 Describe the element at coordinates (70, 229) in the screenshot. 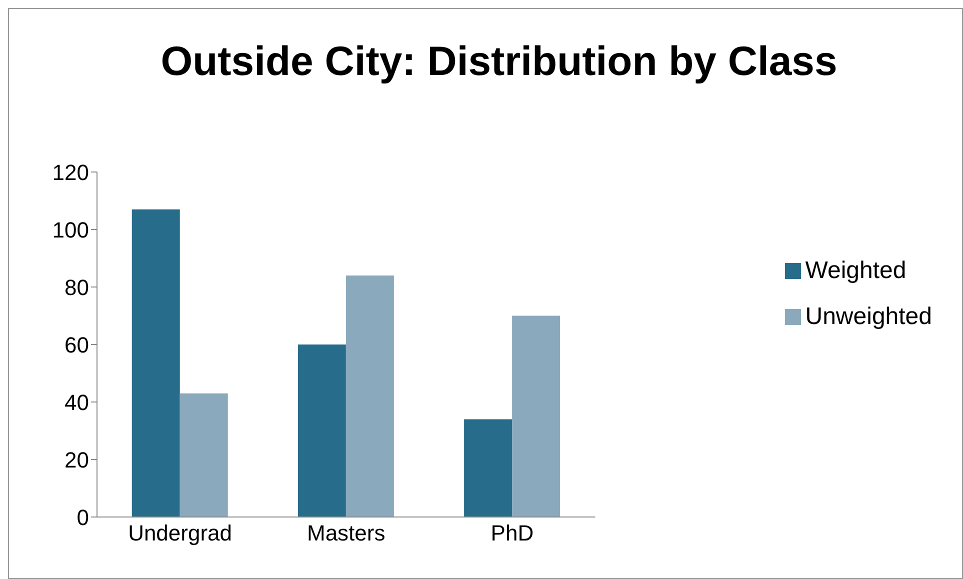

I see `y-tick-label: 100` at that location.